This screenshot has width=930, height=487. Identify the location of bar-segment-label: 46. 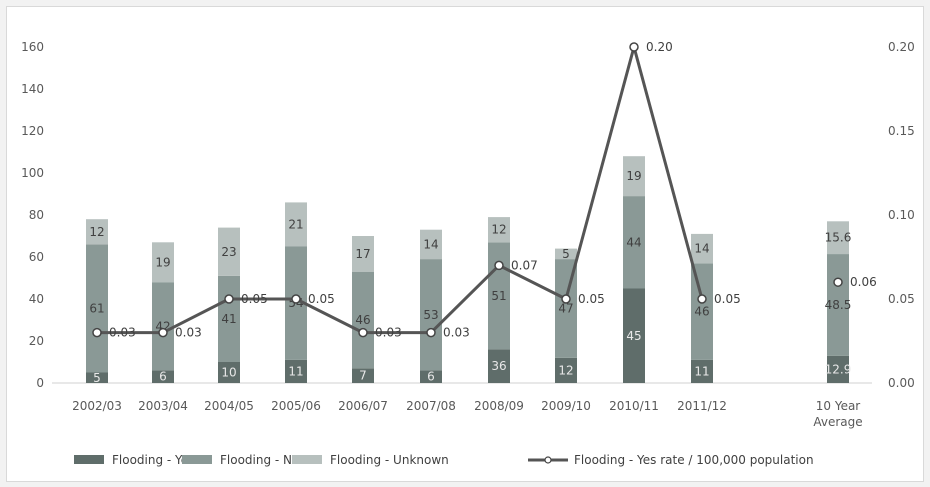
(362, 320).